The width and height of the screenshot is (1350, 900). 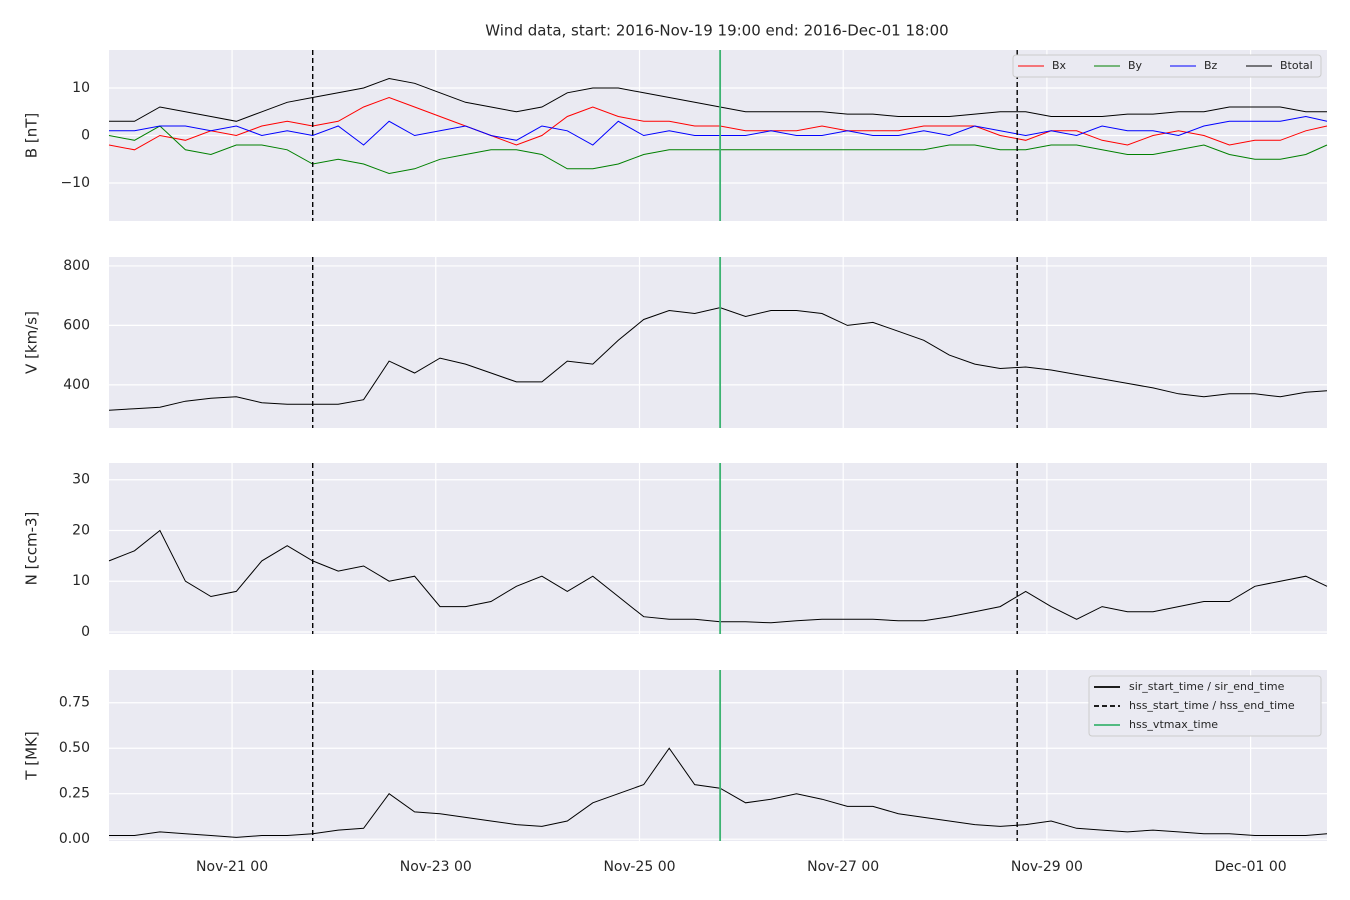 I want to click on x-tick-label: Nov-27 00, so click(x=843, y=867).